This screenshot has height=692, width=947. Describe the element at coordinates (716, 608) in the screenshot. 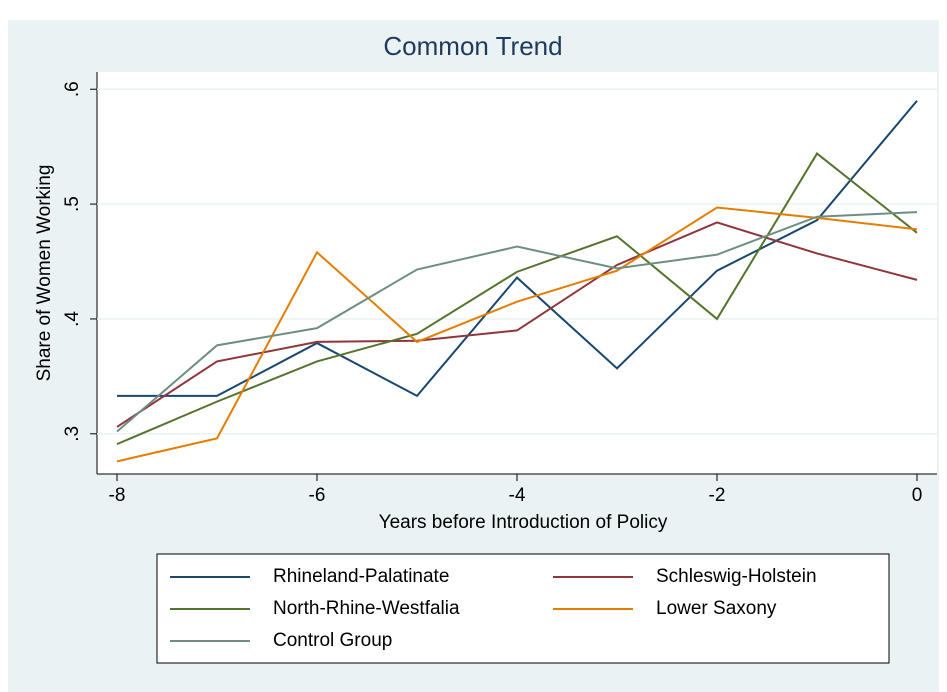

I see `legend-label: Lower Saxony` at that location.